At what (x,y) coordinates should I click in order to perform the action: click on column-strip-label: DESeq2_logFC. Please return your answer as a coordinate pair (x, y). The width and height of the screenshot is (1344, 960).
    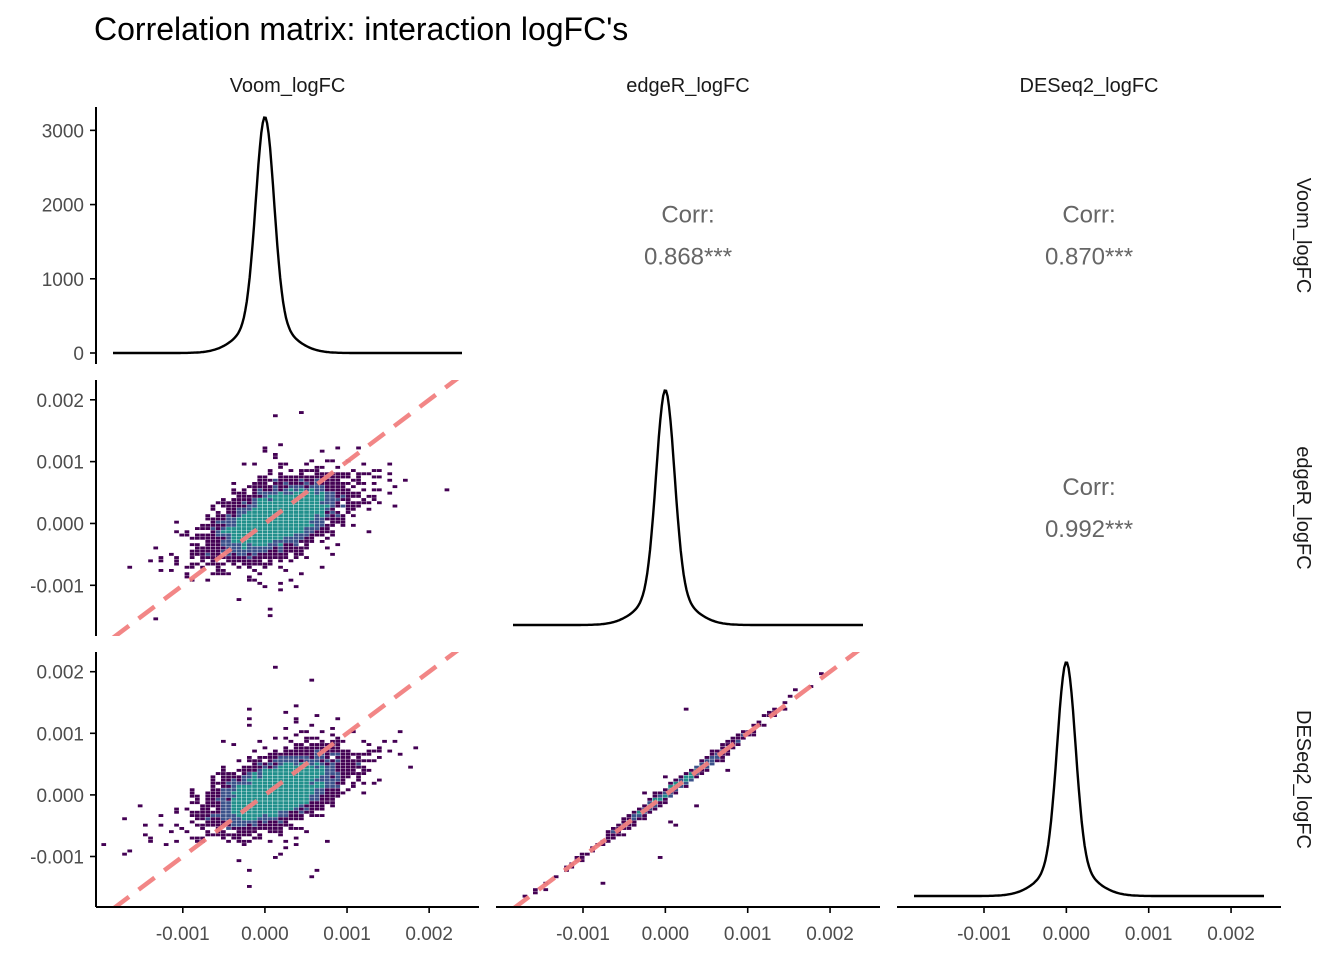
    Looking at the image, I should click on (1089, 86).